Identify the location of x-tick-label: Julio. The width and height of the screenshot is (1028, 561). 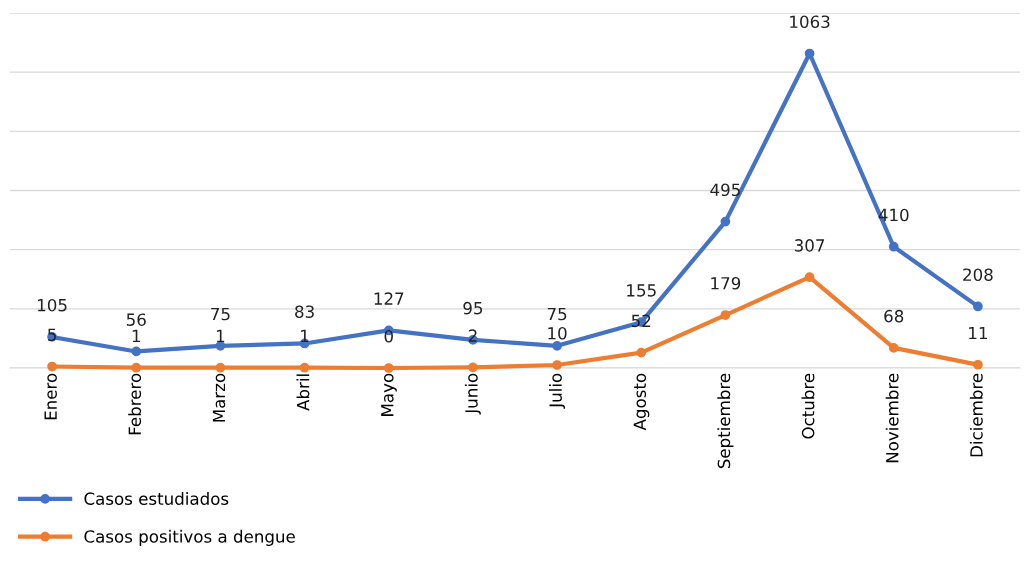
(557, 391).